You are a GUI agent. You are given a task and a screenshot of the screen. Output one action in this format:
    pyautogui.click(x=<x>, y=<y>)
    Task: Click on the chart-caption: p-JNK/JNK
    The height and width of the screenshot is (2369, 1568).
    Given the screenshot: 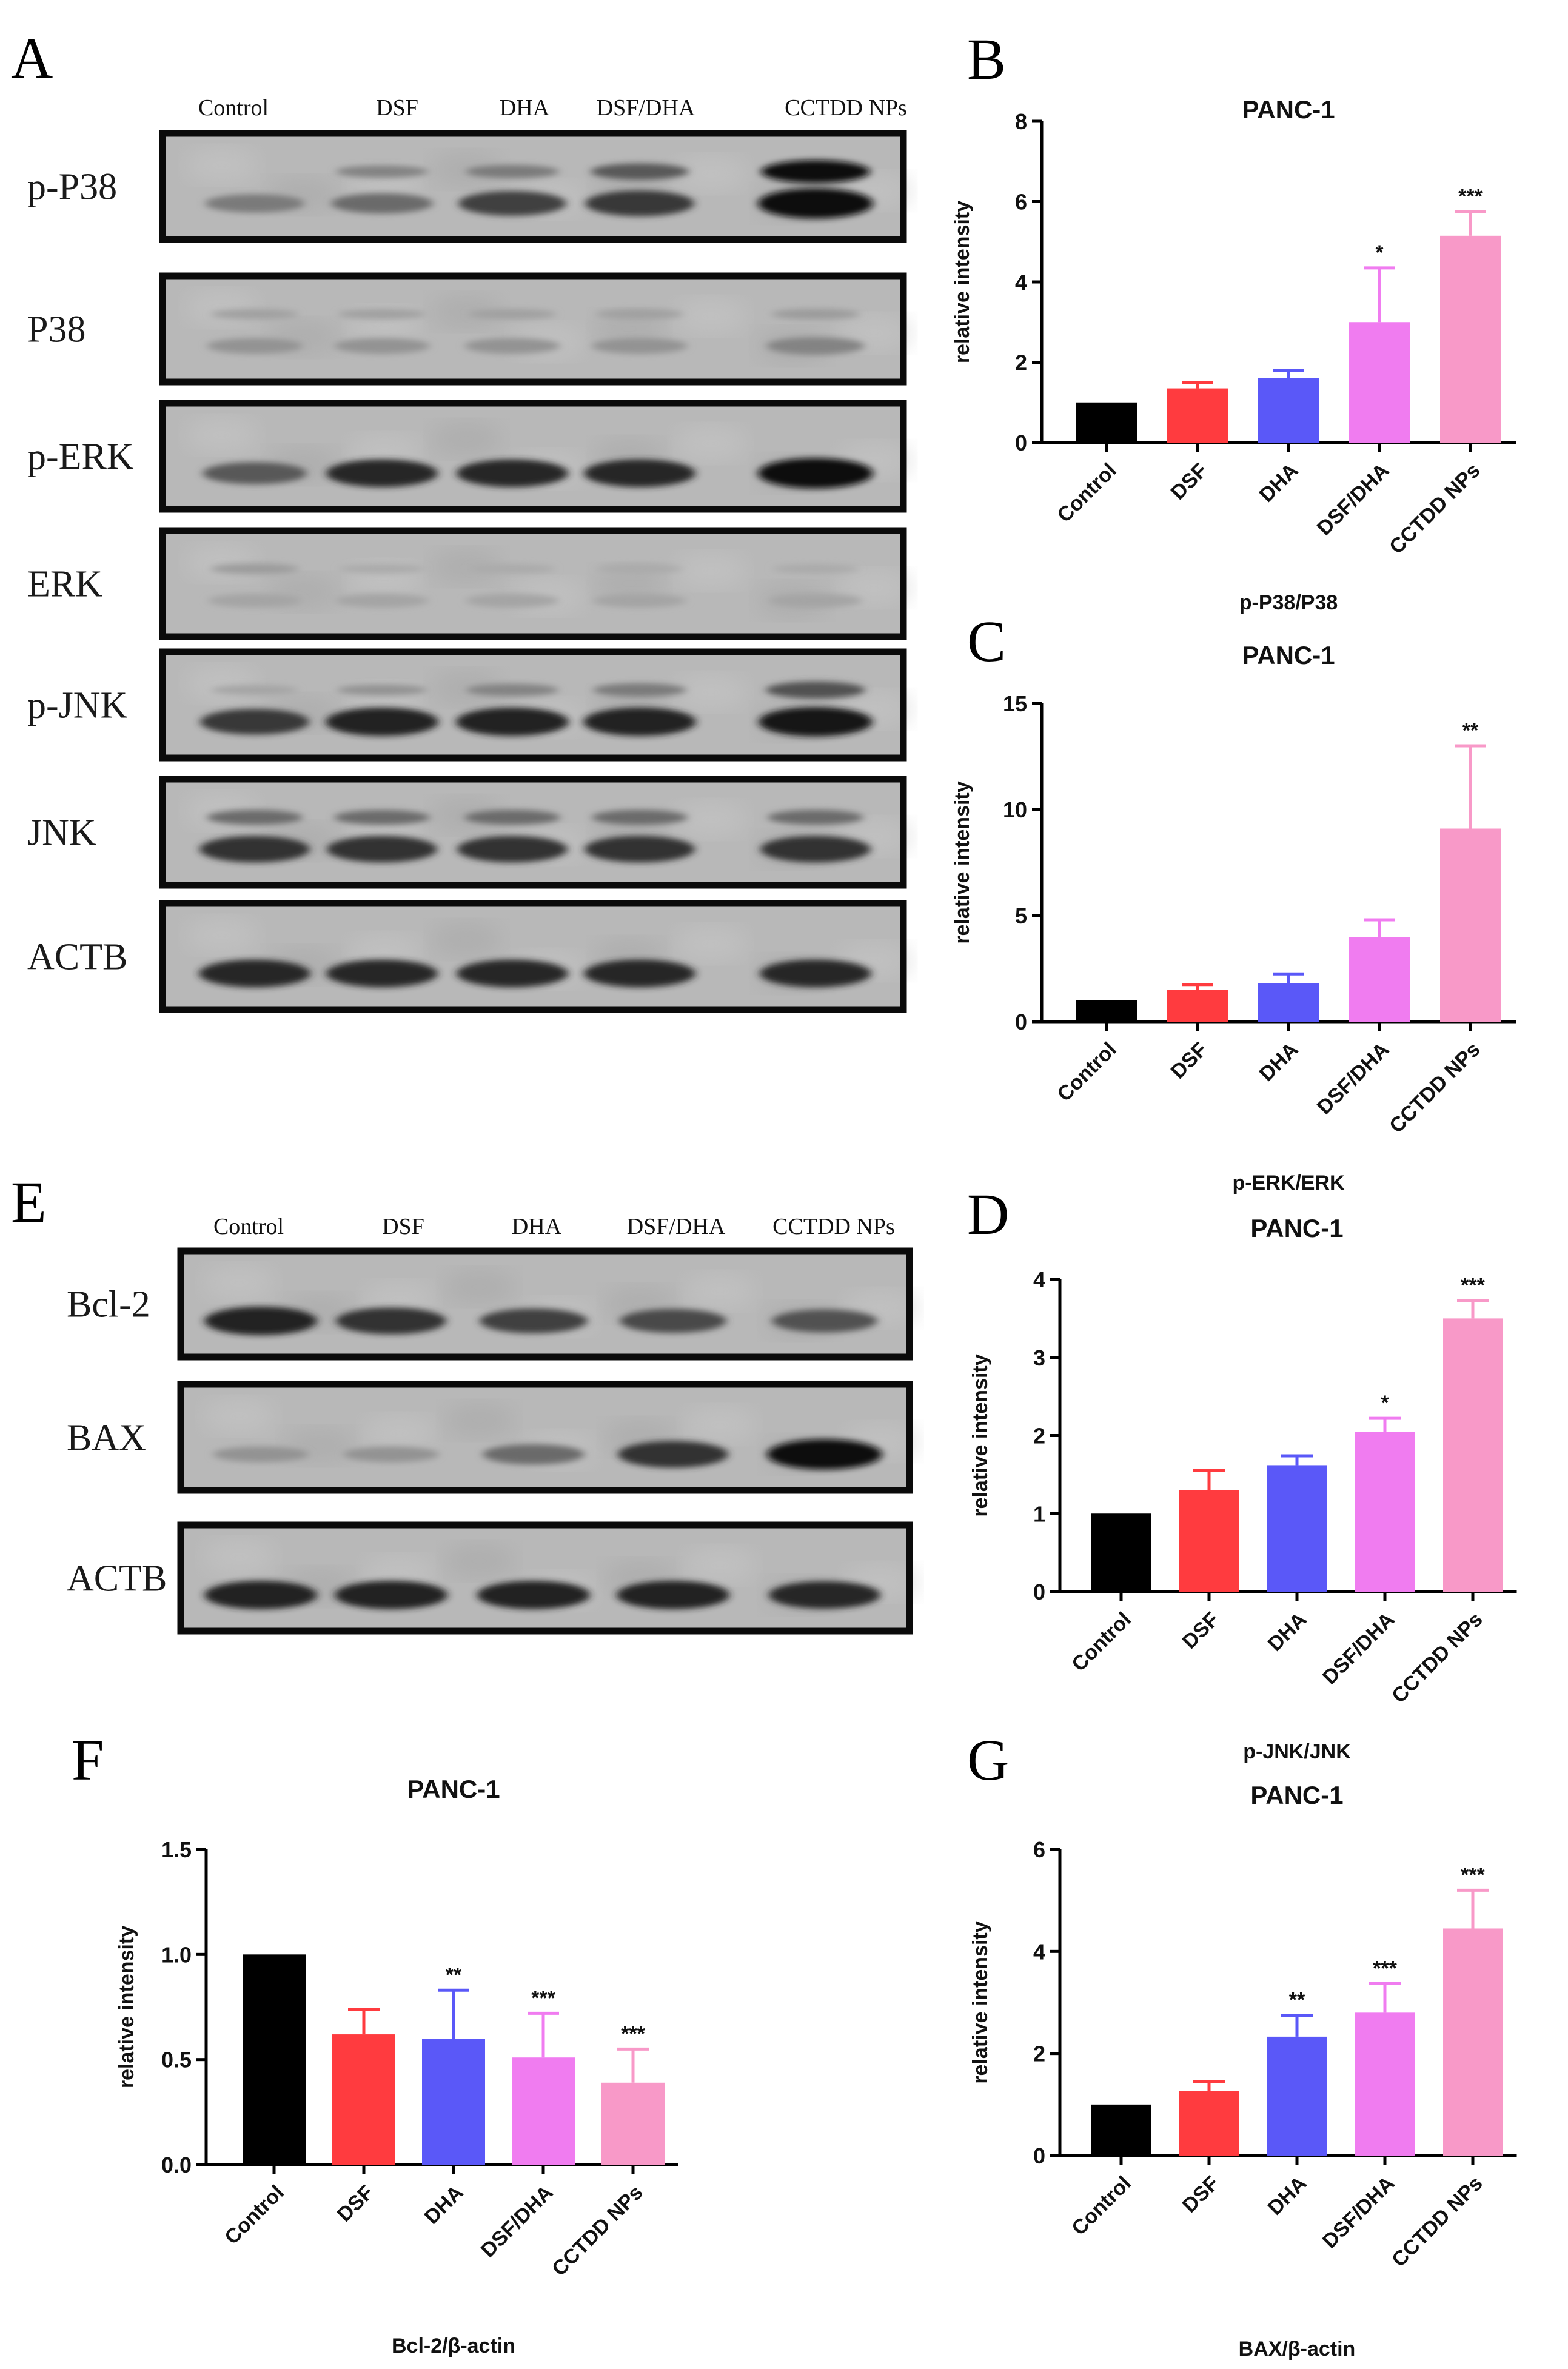 What is the action you would take?
    pyautogui.click(x=1297, y=1751)
    